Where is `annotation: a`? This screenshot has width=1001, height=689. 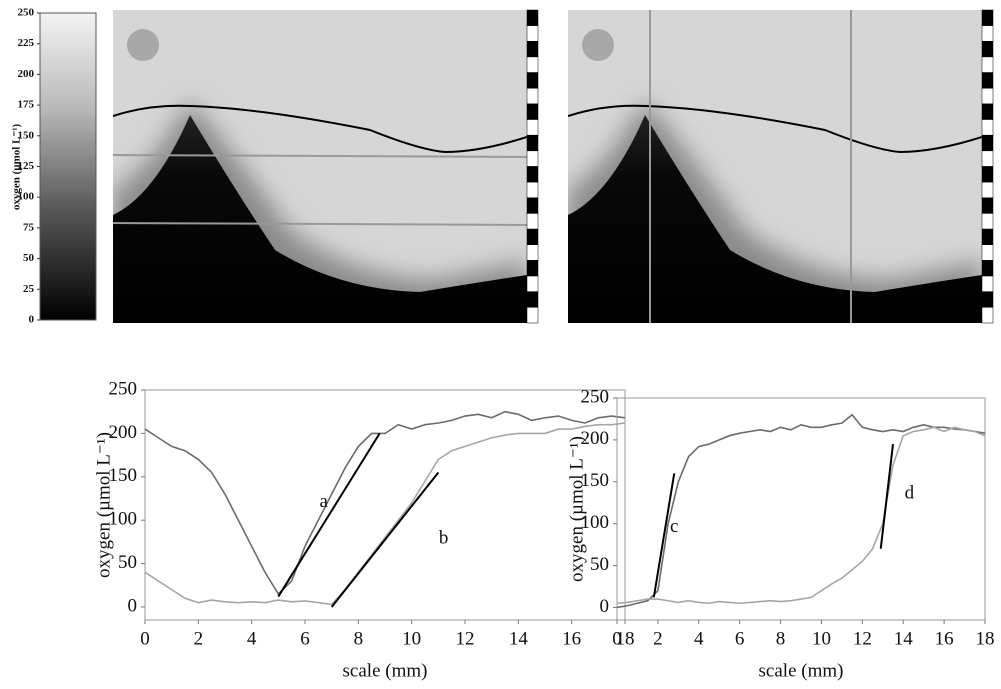
annotation: a is located at coordinates (323, 501).